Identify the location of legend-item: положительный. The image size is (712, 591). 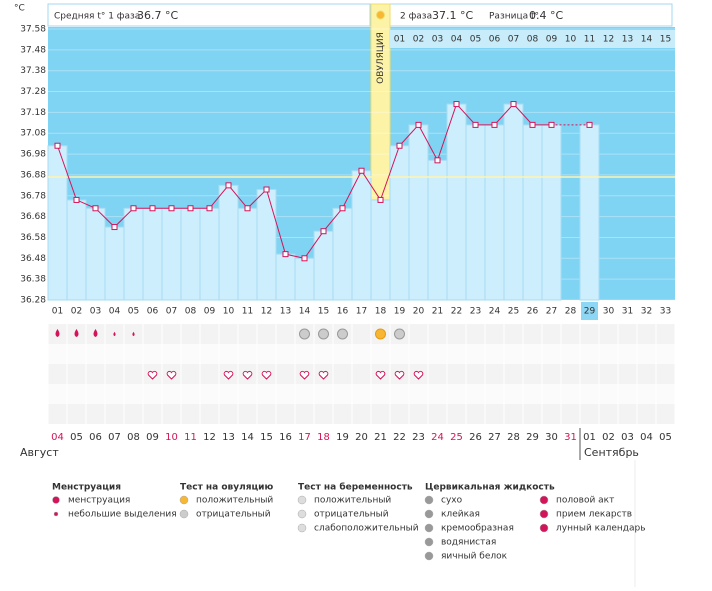
(352, 501).